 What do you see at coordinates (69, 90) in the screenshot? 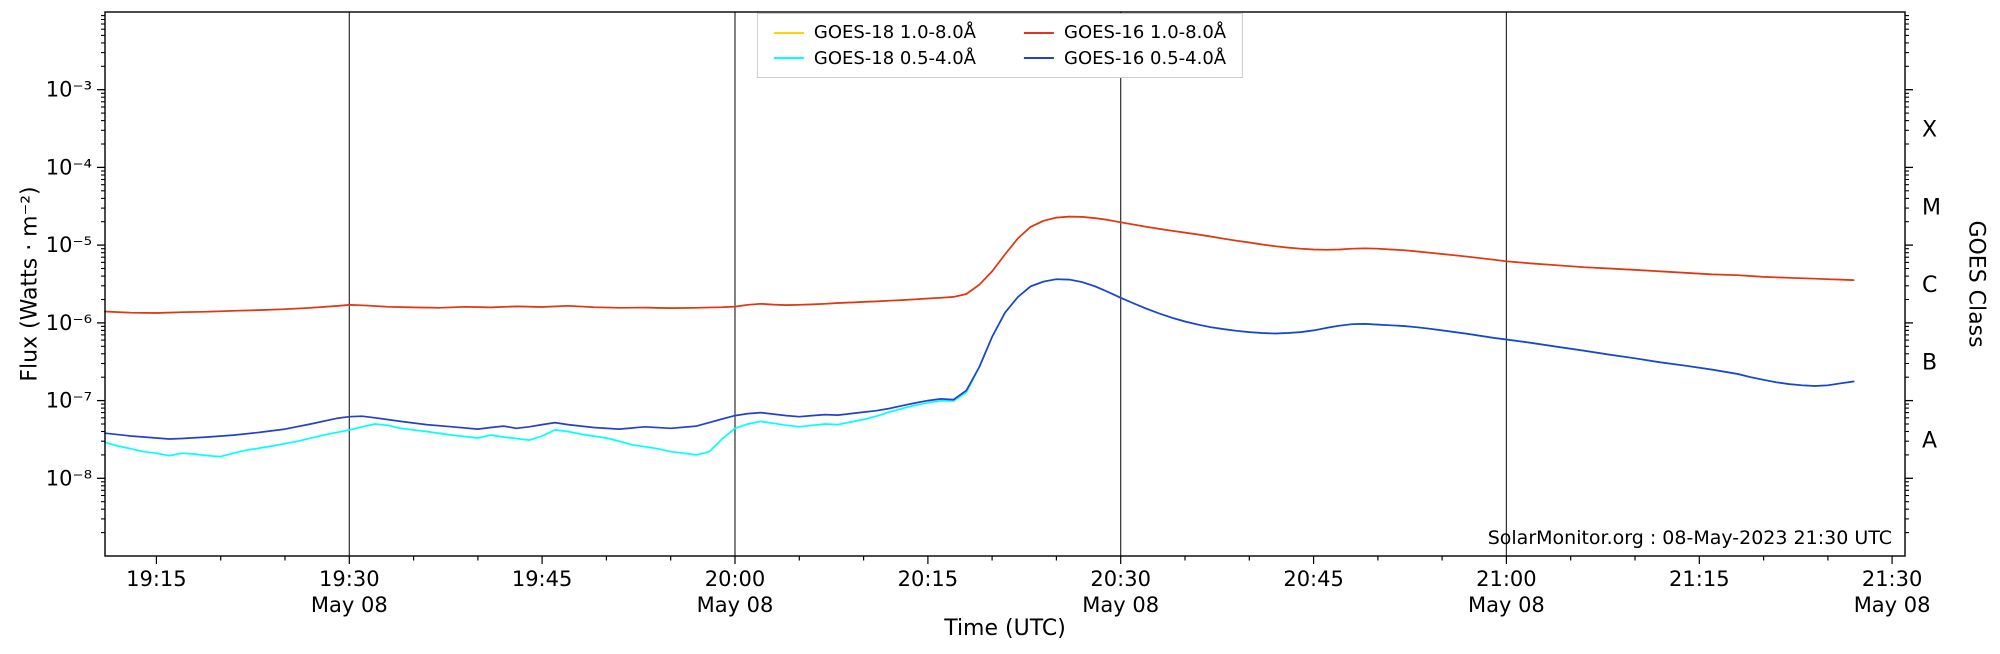
I see `svg-text: 10⁻³` at bounding box center [69, 90].